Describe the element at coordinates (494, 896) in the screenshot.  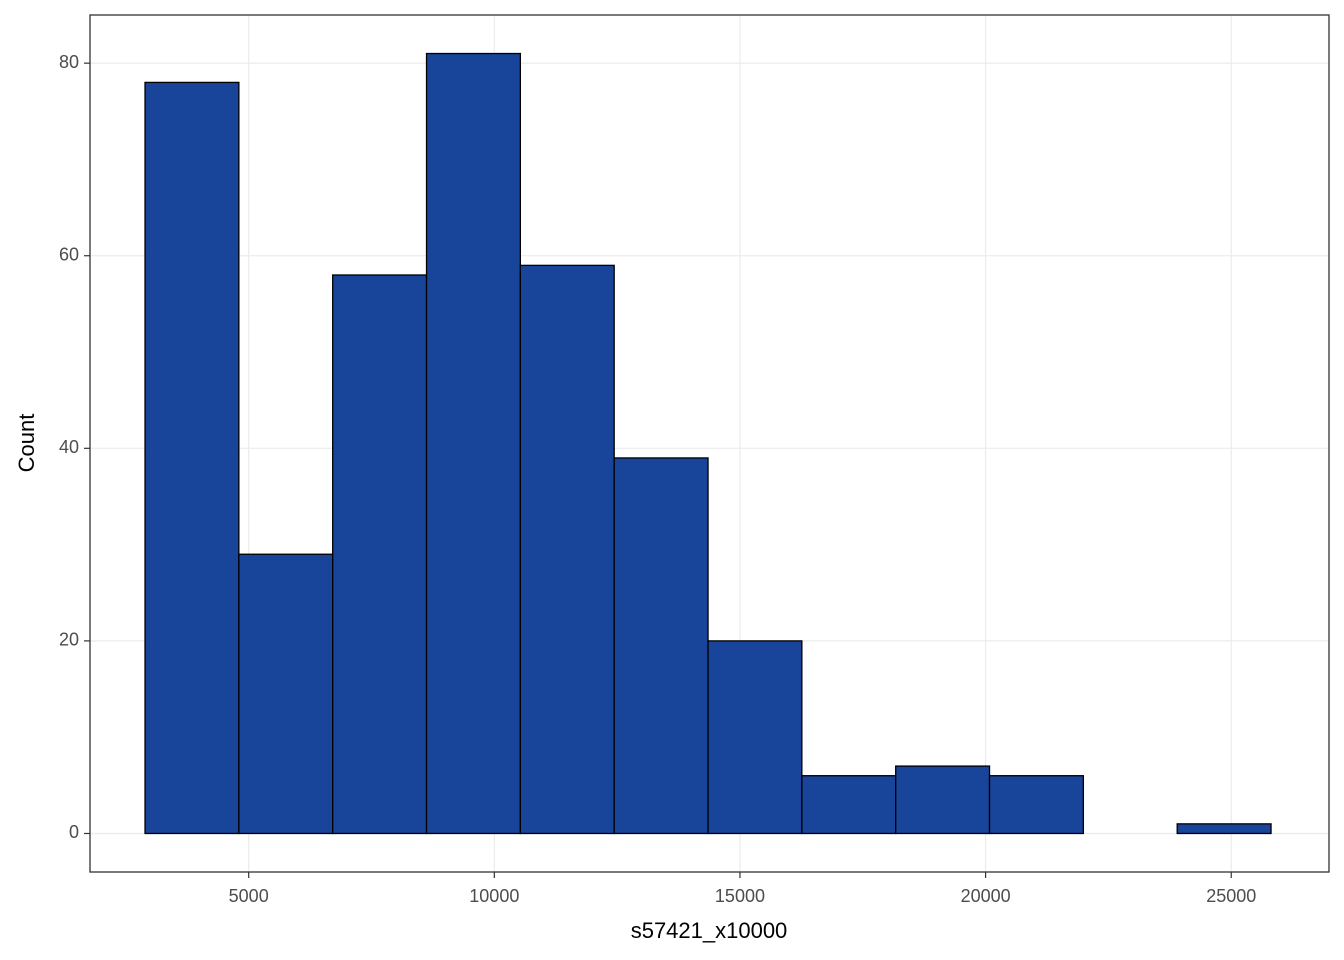
I see `x-tick-label: 10000` at that location.